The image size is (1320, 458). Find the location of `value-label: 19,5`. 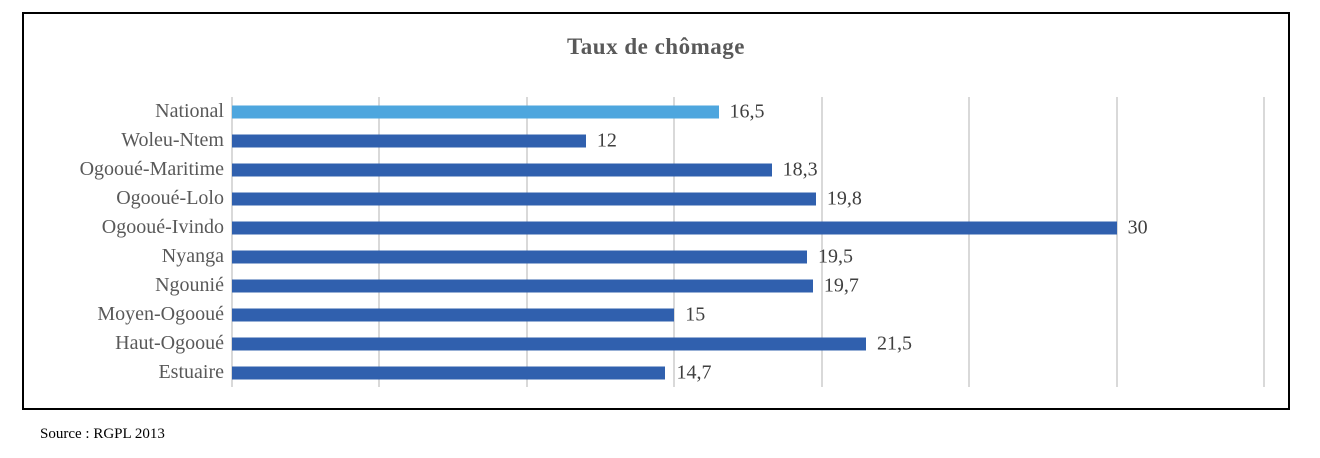

value-label: 19,5 is located at coordinates (835, 256).